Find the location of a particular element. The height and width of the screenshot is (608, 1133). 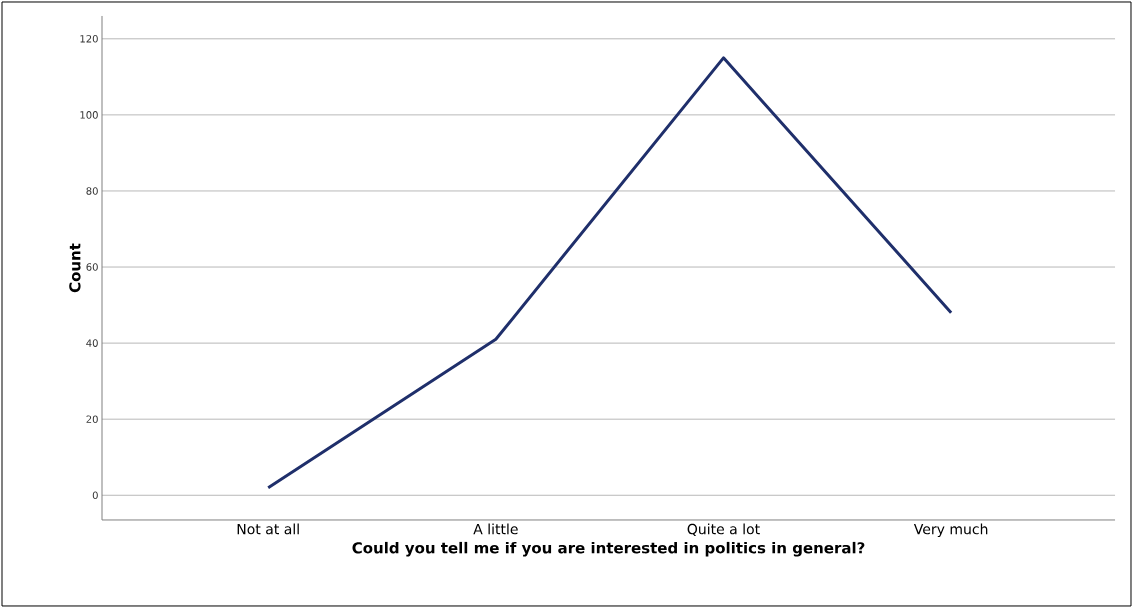

x-tick-label: Not at all is located at coordinates (268, 529).